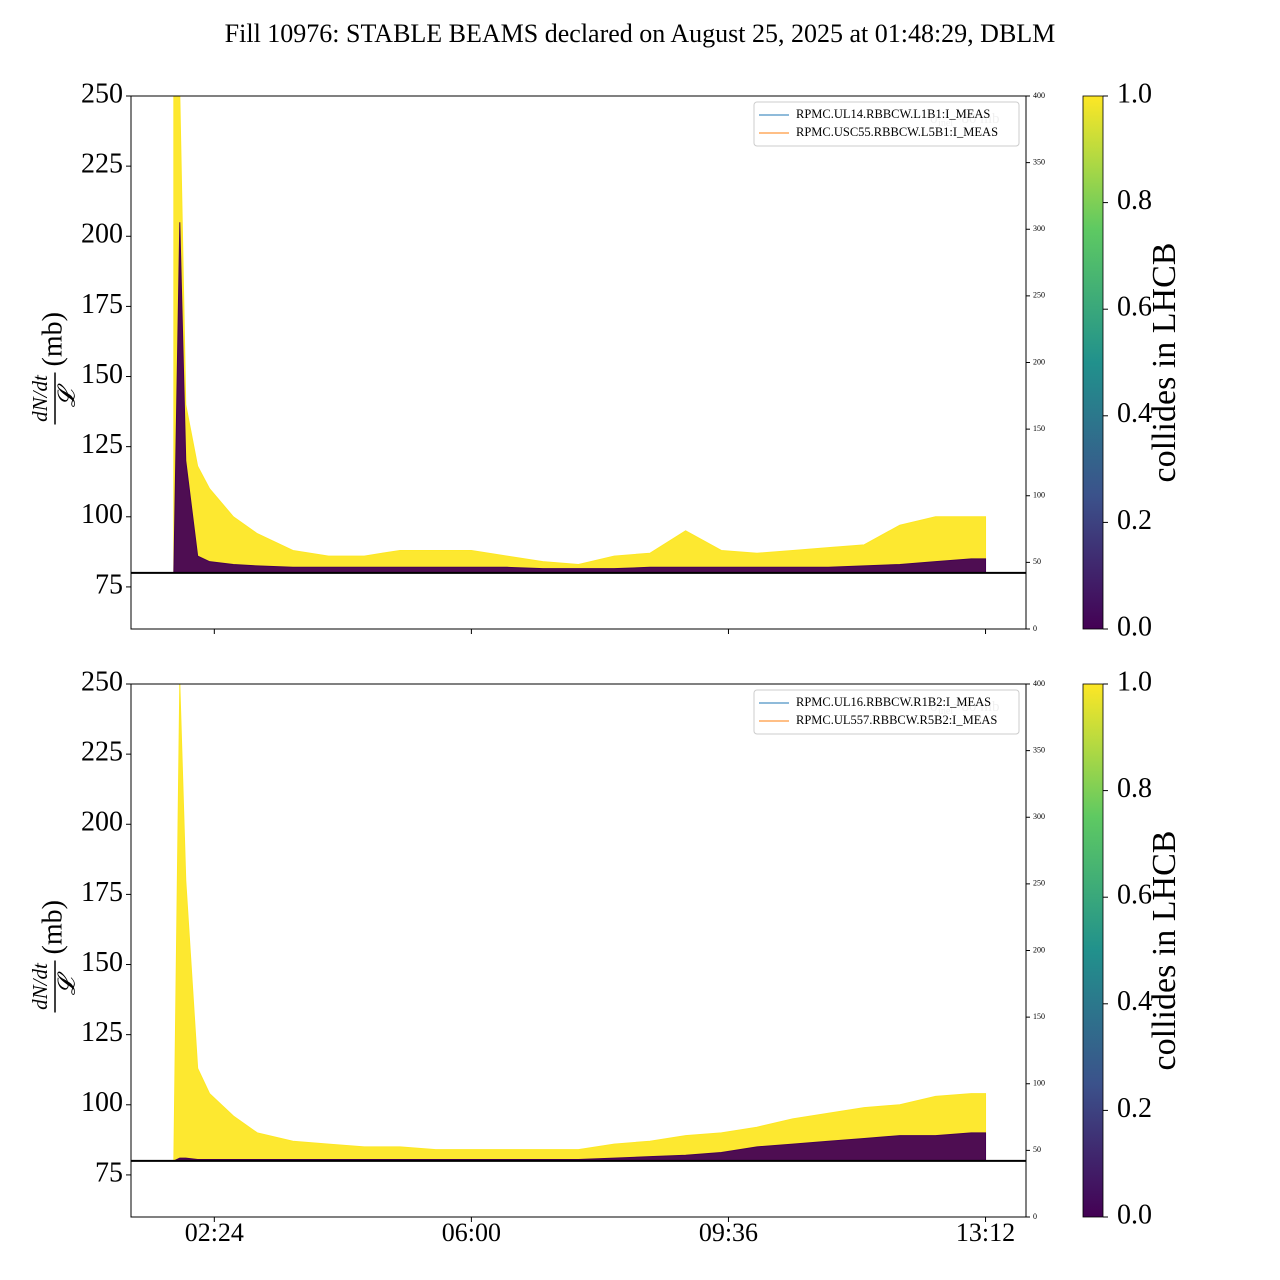 The width and height of the screenshot is (1280, 1280). Describe the element at coordinates (214, 1232) in the screenshot. I see `x-tick-label: 02:24` at that location.